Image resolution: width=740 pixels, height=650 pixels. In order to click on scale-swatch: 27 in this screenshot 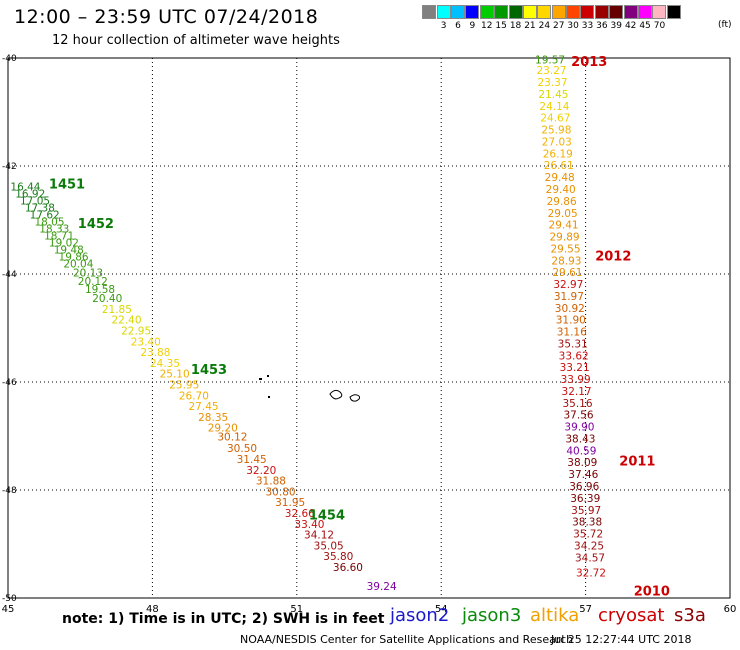, I will do `click(558, 18)`.